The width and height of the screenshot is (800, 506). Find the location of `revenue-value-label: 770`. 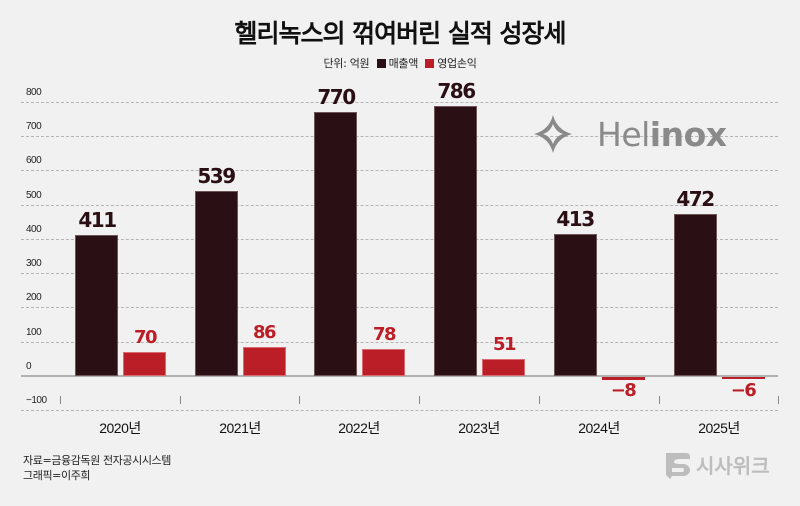

revenue-value-label: 770 is located at coordinates (336, 97).